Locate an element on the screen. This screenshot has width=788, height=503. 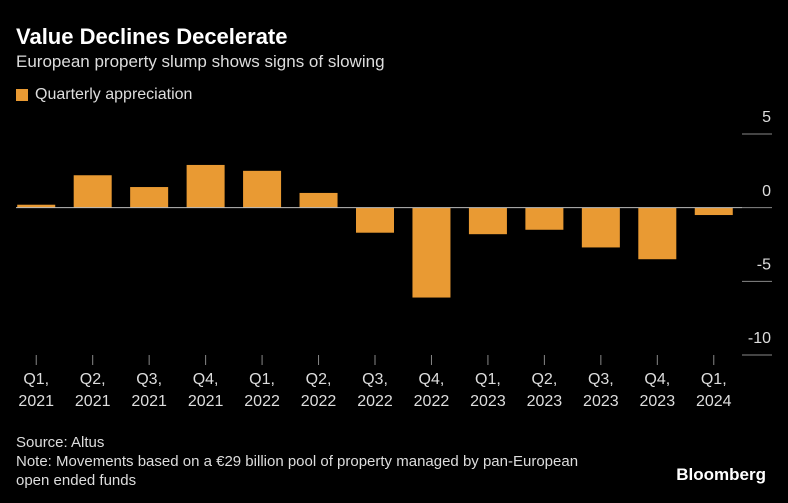
source: Source: Altus is located at coordinates (60, 442).